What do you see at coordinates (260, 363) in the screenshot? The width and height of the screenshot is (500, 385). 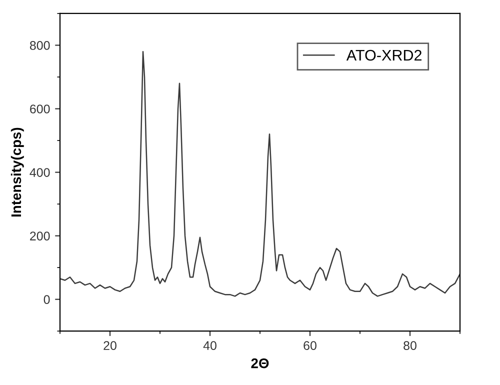 I see `x-axis-title: 2Θ` at bounding box center [260, 363].